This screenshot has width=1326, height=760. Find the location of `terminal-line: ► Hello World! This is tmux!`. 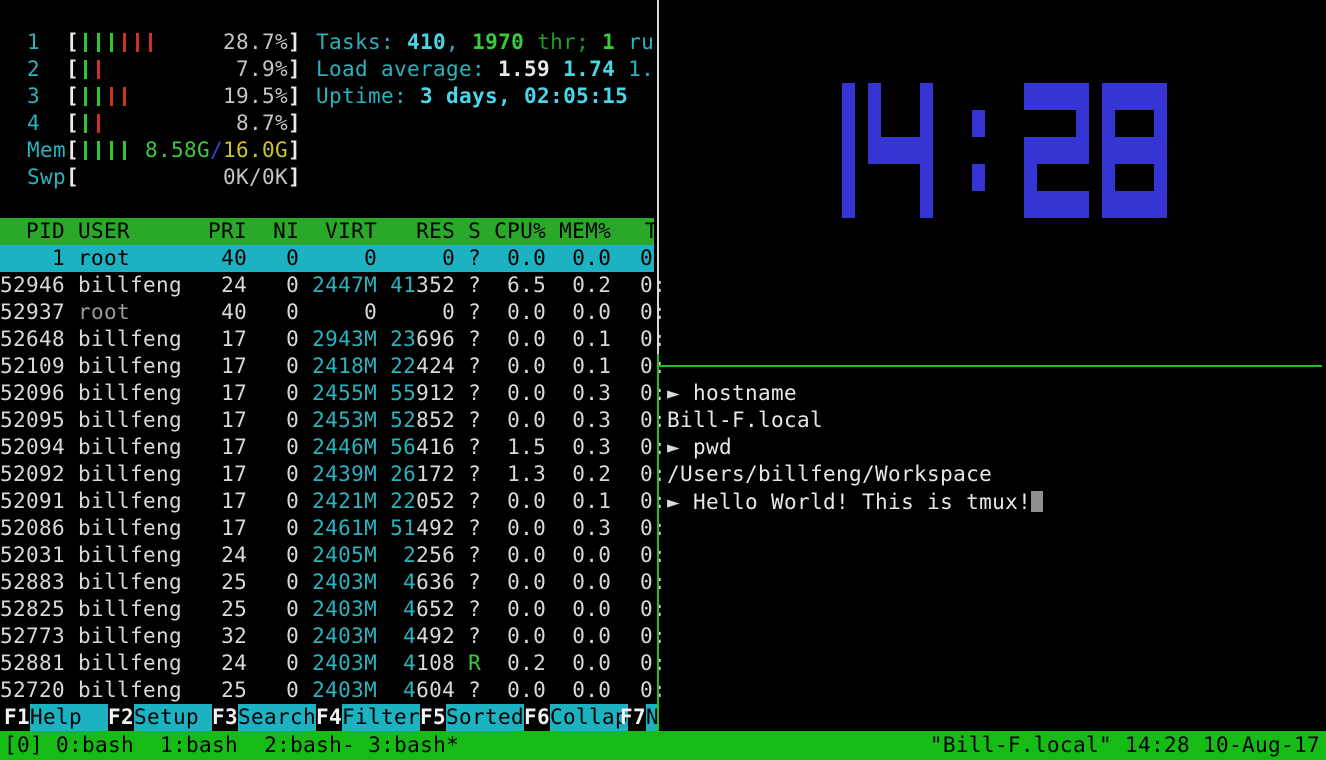

terminal-line: ► Hello World! This is tmux! is located at coordinates (855, 501).